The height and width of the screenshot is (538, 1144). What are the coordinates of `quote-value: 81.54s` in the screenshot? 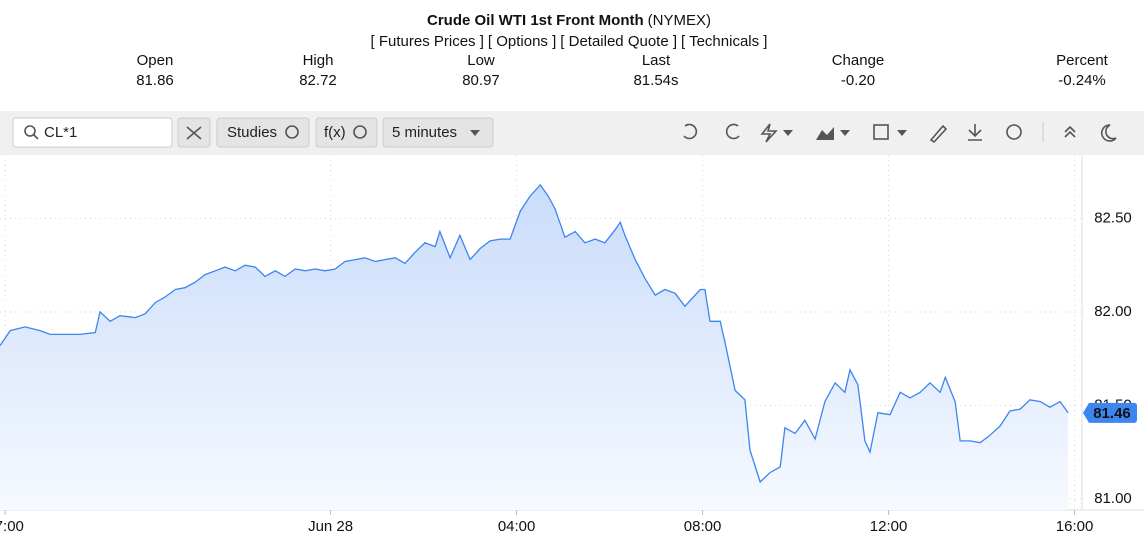 It's located at (655, 80).